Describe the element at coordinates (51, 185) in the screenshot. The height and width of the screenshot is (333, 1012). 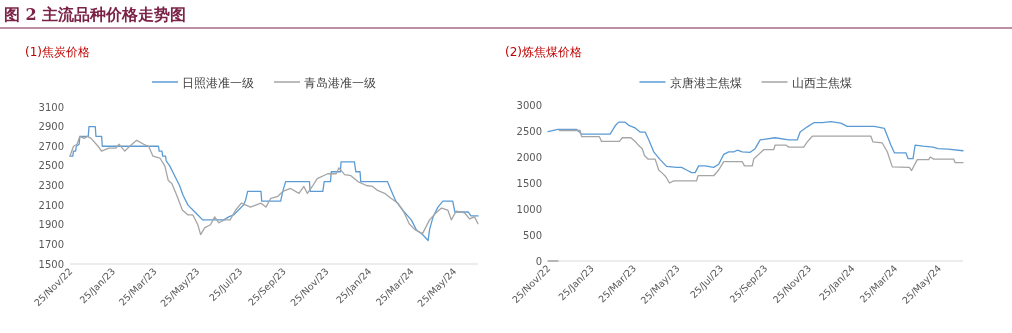
I see `y-tick-label: 2300` at that location.